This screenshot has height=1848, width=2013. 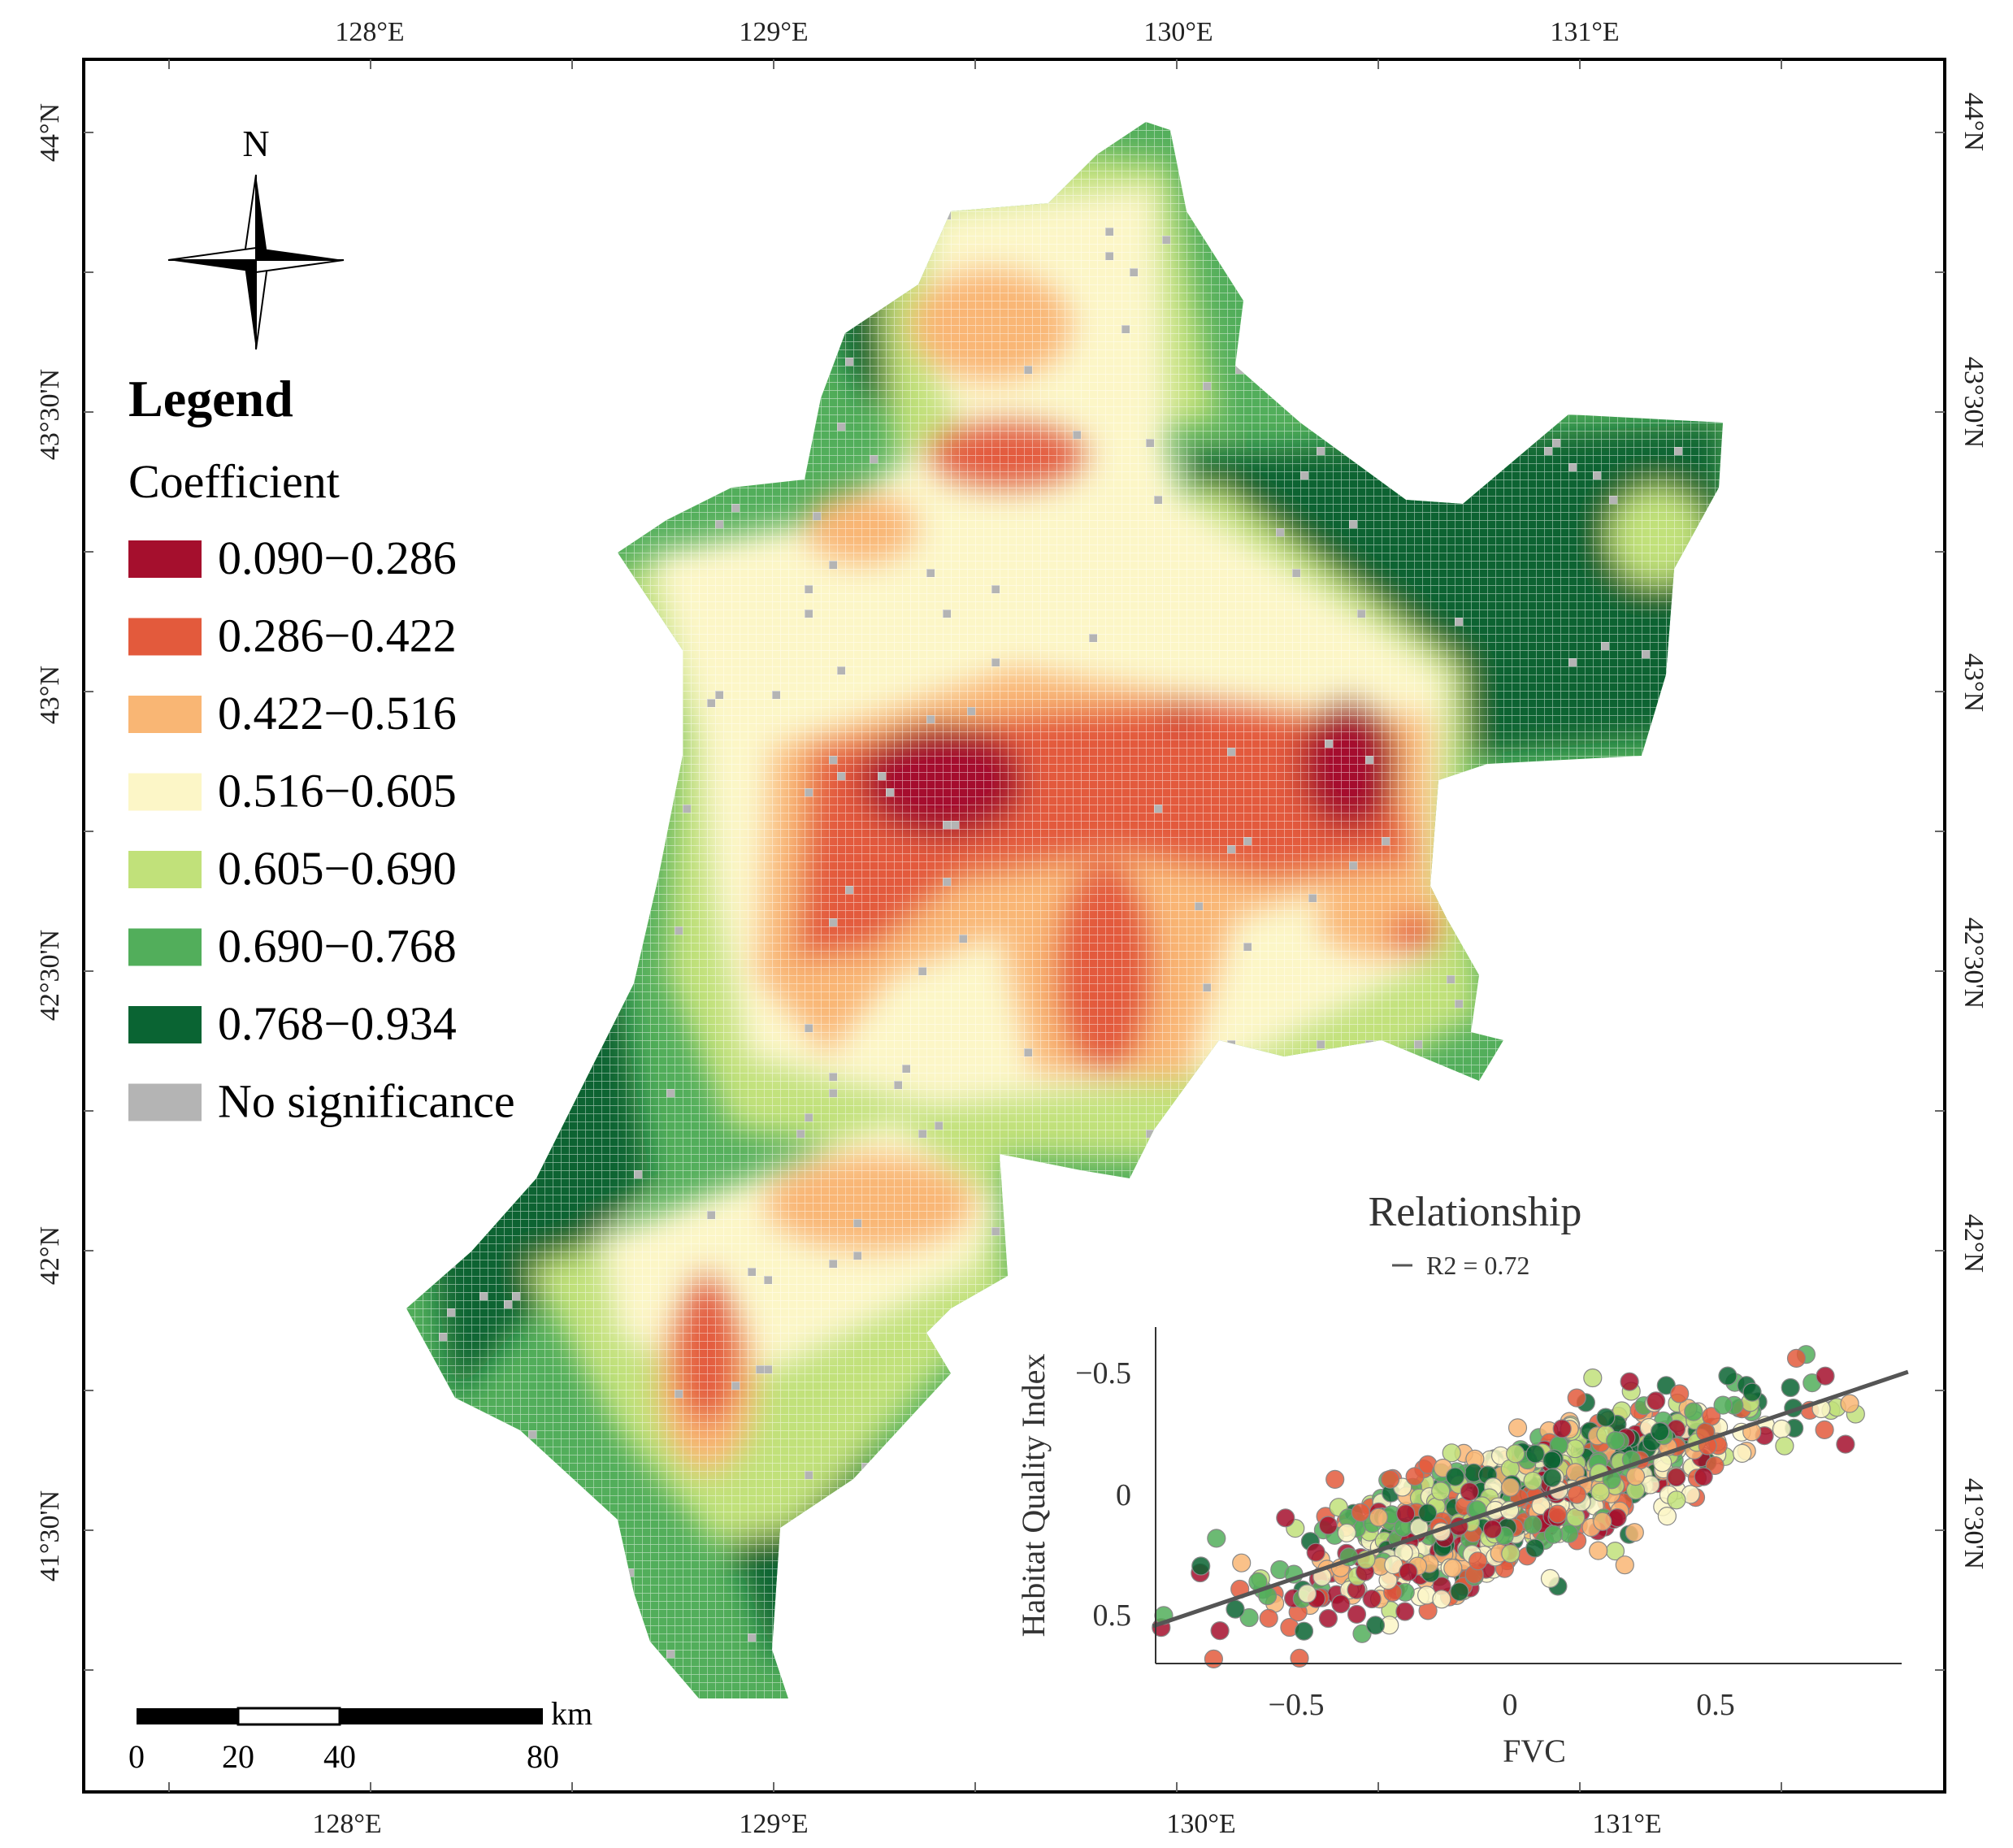 I want to click on lat-label: 42°30'N, so click(x=50, y=976).